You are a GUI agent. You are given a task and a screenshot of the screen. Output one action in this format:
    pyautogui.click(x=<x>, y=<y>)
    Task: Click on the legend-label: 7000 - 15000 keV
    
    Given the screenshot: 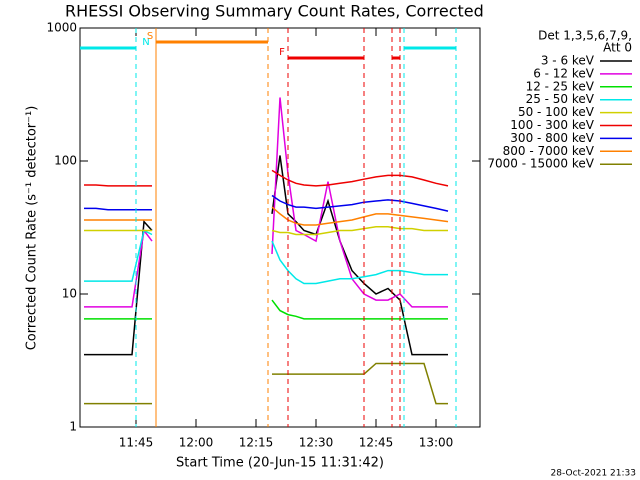 What is the action you would take?
    pyautogui.click(x=540, y=164)
    